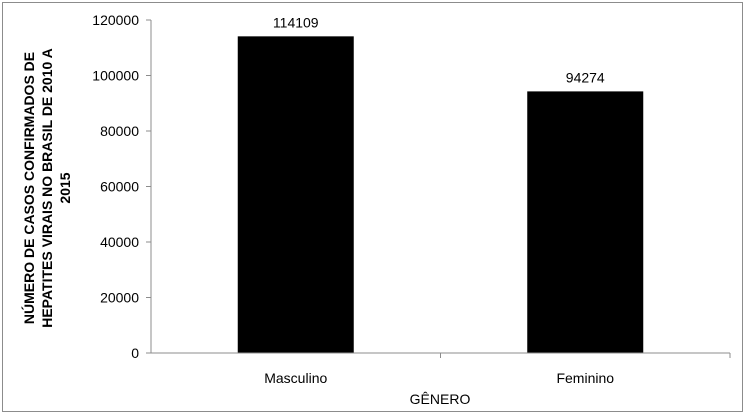 The image size is (747, 416). Describe the element at coordinates (585, 222) in the screenshot. I see `bar-feminino` at that location.